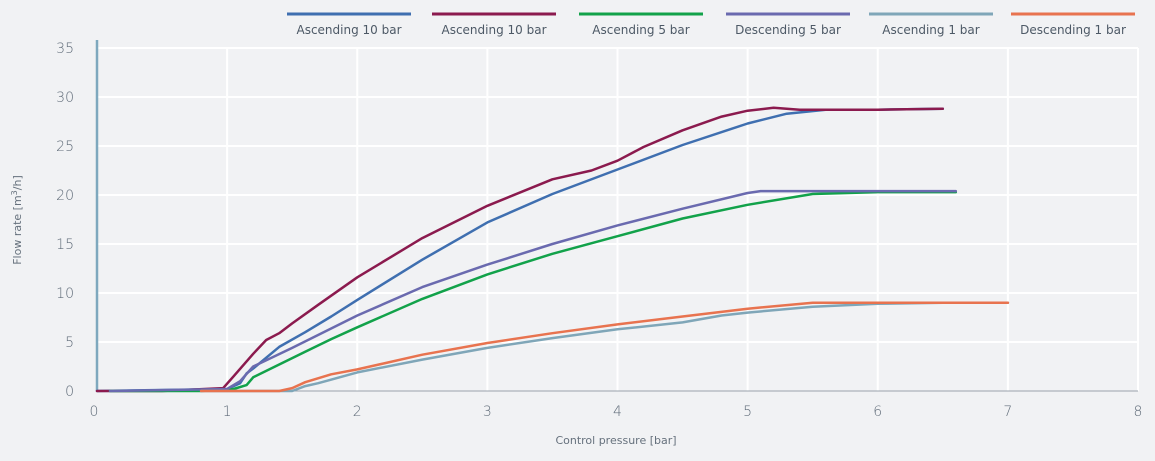 This screenshot has height=461, width=1155. What do you see at coordinates (69, 343) in the screenshot?
I see `y-tick-label: 5` at bounding box center [69, 343].